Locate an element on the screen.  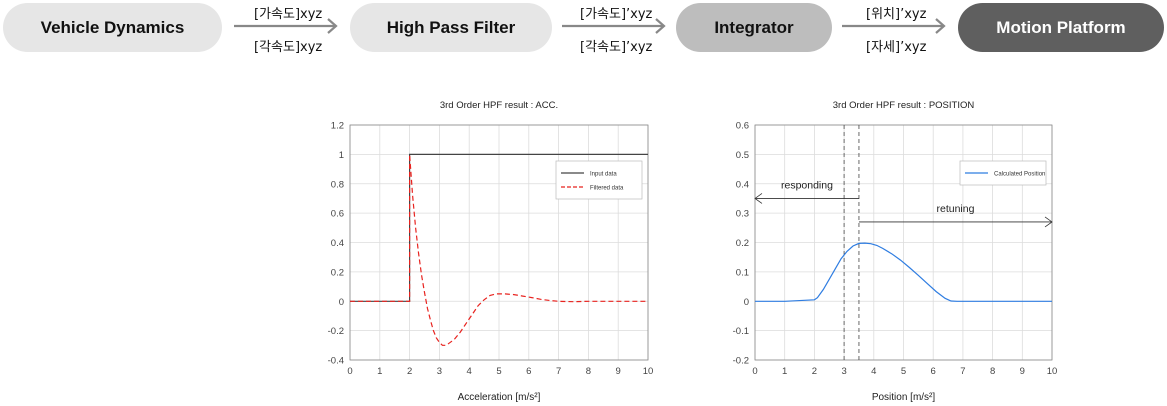
y-tick-label: 0.1 is located at coordinates (742, 272).